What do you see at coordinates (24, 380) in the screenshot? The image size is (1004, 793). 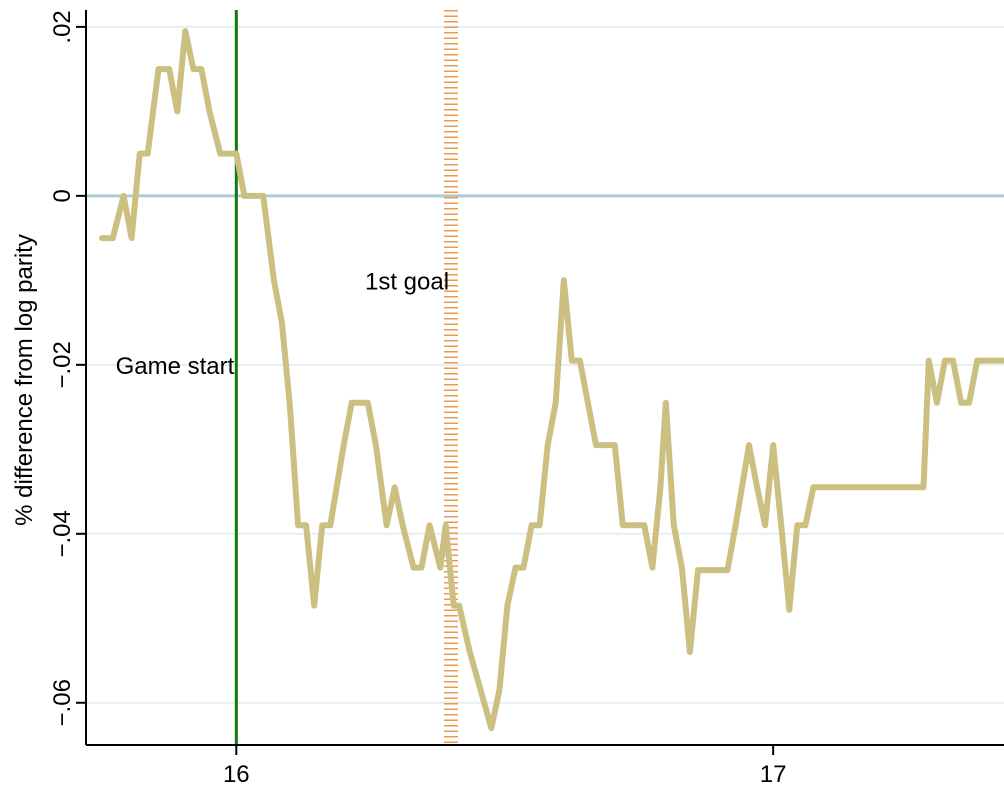 I see `y-axis-title: % difference from log parity` at bounding box center [24, 380].